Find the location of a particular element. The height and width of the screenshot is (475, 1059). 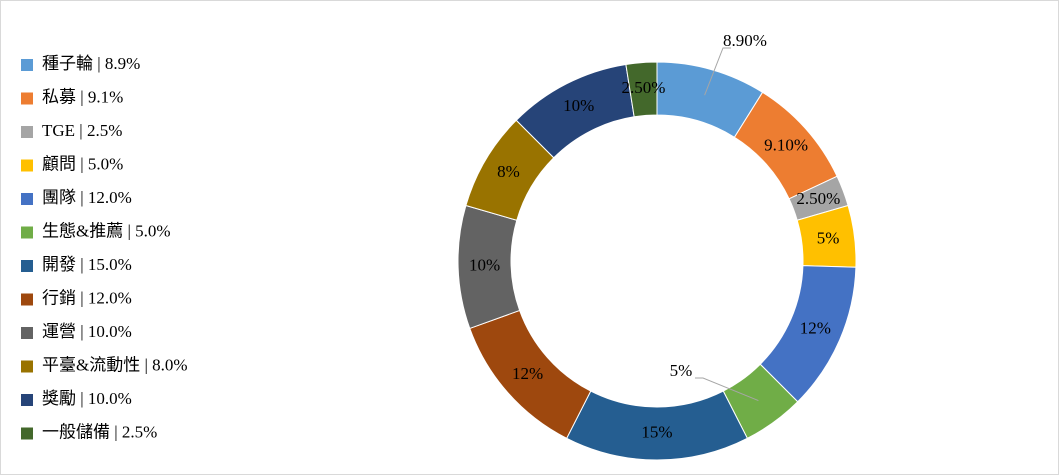

legend-label: 種子輪 | 8.9% is located at coordinates (91, 63).